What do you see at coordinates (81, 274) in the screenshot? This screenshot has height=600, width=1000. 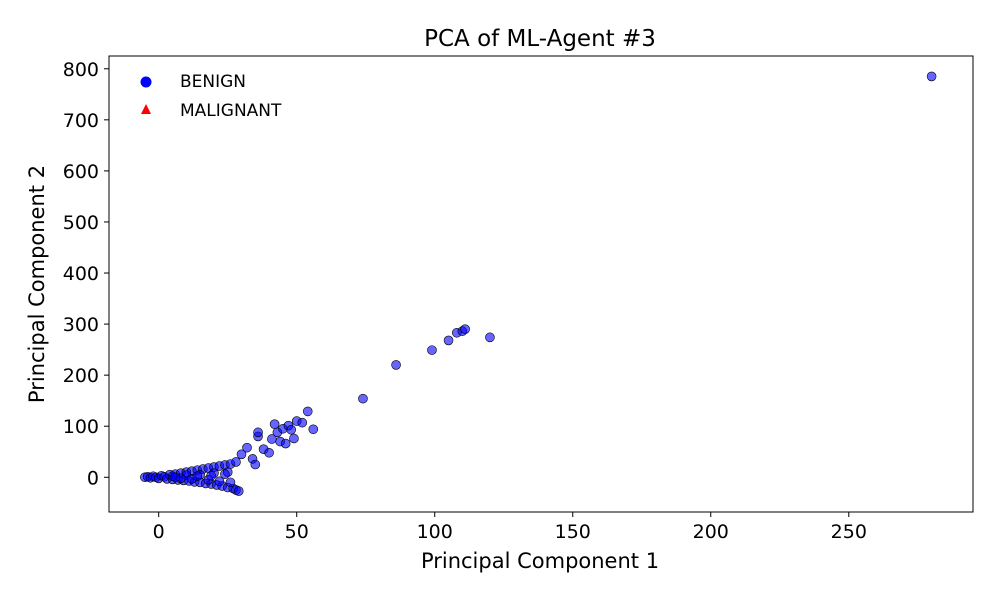 I see `y-tick-label: 400` at bounding box center [81, 274].